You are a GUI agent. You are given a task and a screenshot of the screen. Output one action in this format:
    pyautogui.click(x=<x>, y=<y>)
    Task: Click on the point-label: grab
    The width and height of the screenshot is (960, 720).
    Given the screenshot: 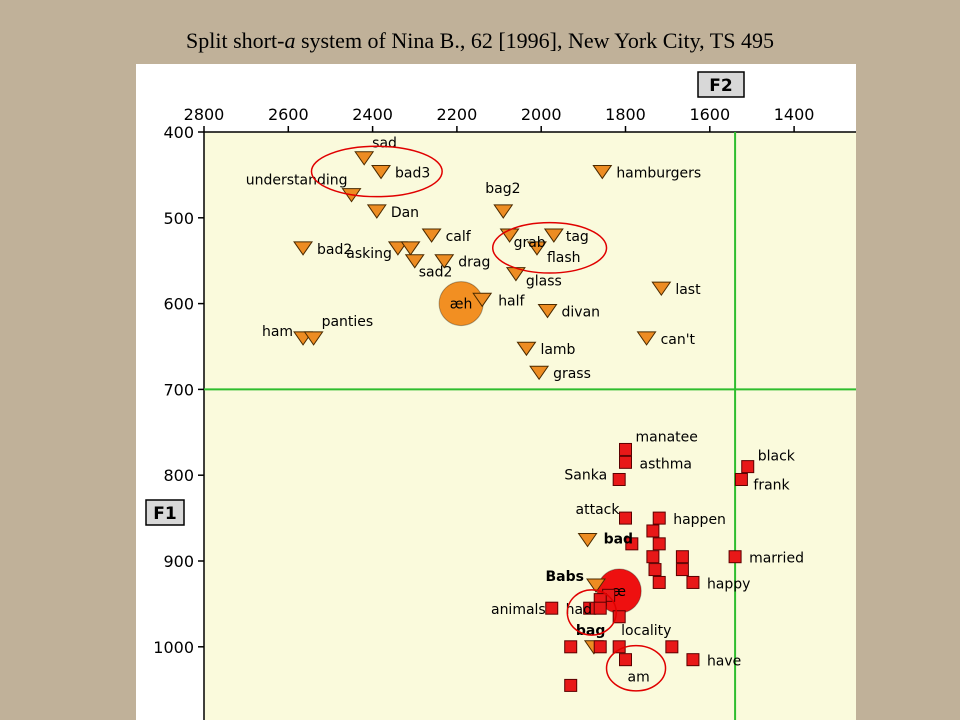 What is the action you would take?
    pyautogui.click(x=530, y=243)
    